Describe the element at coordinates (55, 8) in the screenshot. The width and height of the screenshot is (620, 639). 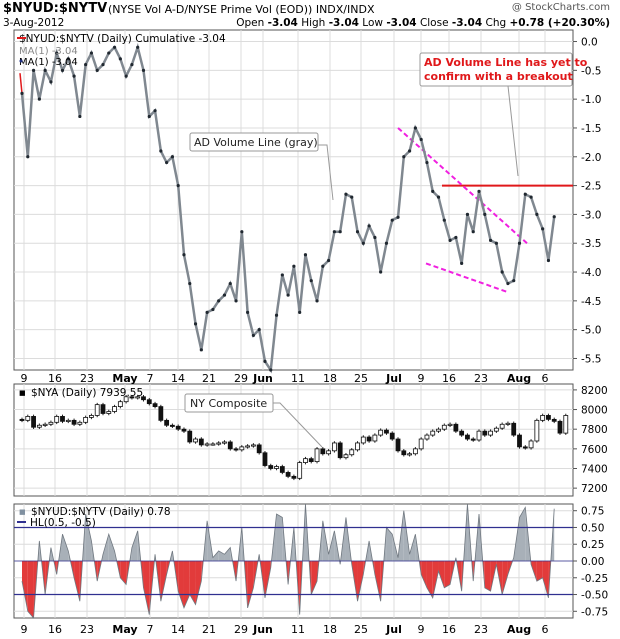
I see `chart-symbol: $NYUD:$NYTV` at that location.